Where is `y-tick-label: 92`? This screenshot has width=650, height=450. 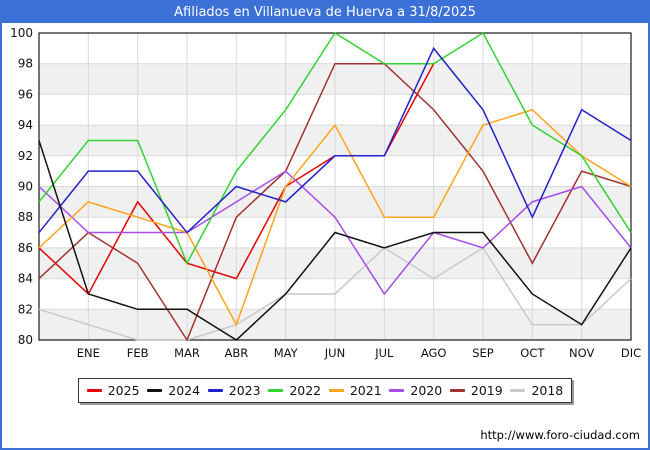
y-tick-label: 92 is located at coordinates (25, 156).